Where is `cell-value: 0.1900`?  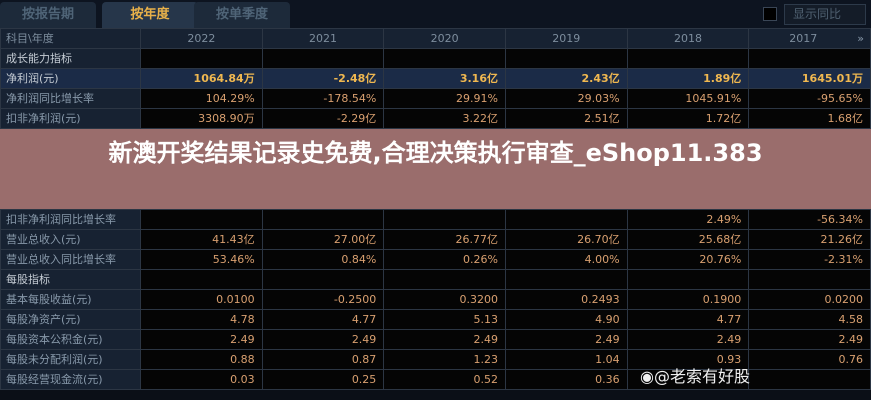 cell-value: 0.1900 is located at coordinates (688, 299).